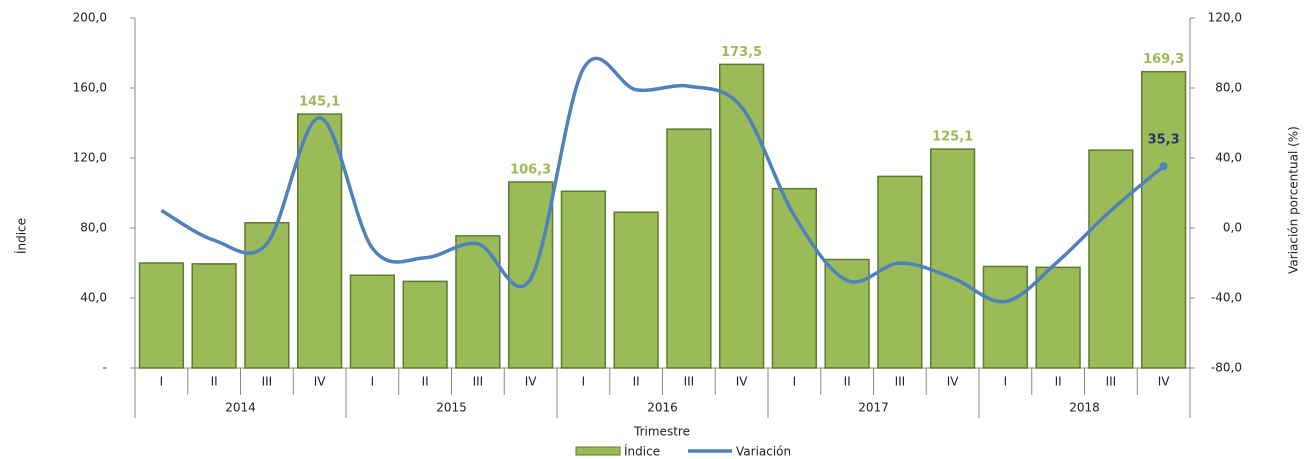  Describe the element at coordinates (451, 408) in the screenshot. I see `group-label: 2015` at that location.